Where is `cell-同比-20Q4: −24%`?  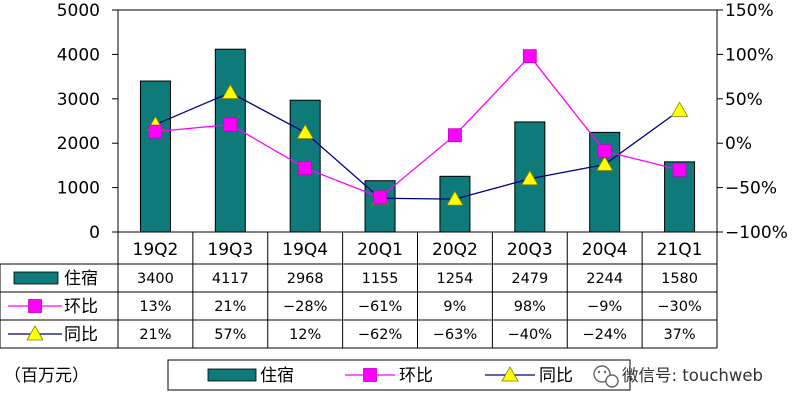
cell-同比-20Q4: −24% is located at coordinates (604, 335).